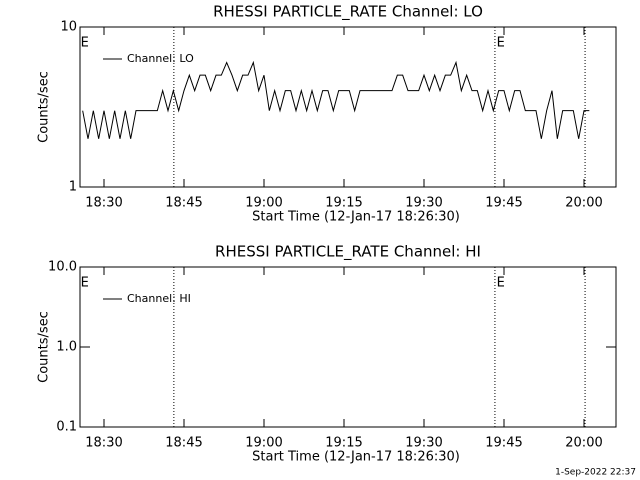 Image resolution: width=640 pixels, height=480 pixels. I want to click on y-tick-label: 10, so click(68, 27).